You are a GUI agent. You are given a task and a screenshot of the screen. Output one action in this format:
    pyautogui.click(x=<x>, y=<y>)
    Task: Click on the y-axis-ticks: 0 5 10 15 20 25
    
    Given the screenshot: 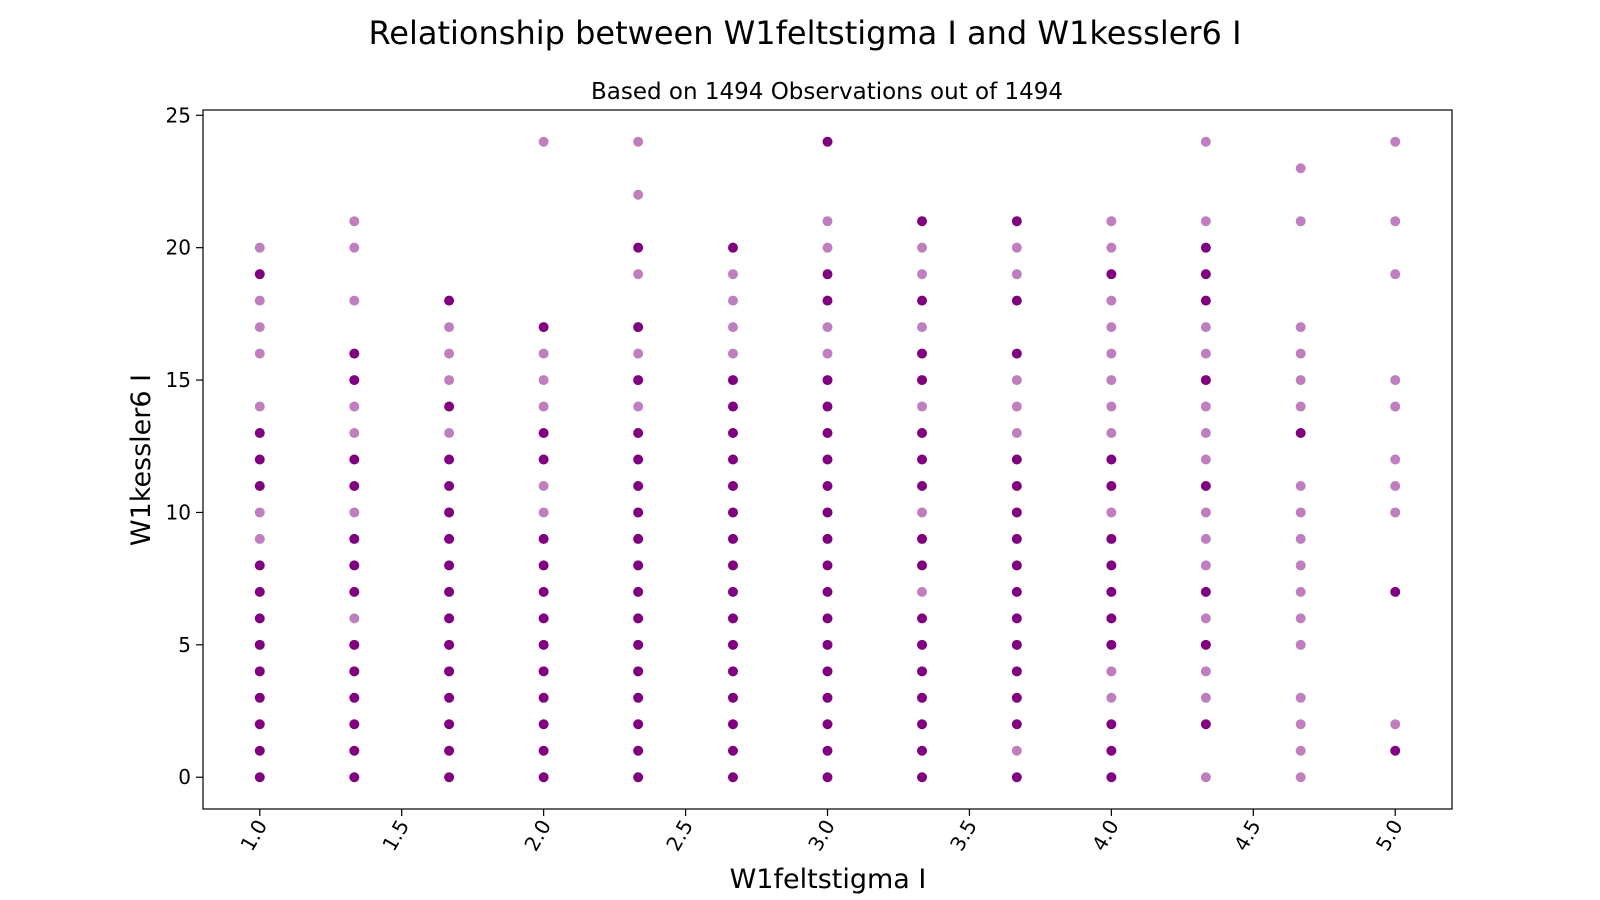 What is the action you would take?
    pyautogui.click(x=184, y=446)
    